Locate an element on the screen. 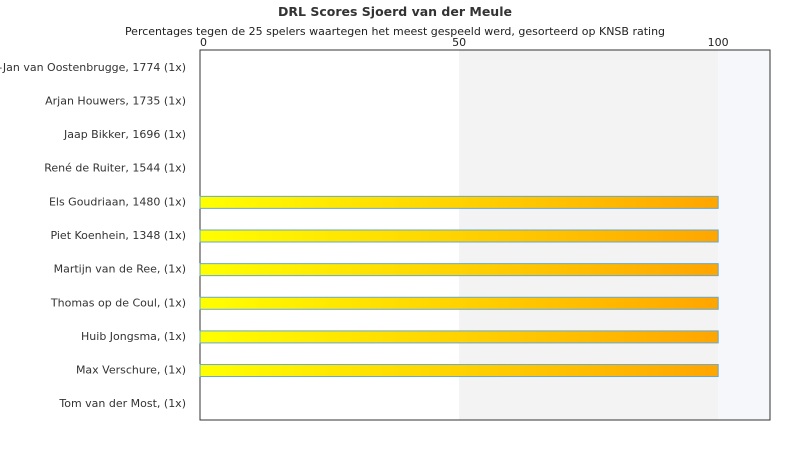  category-label: Thomas op de Coul, (1x) is located at coordinates (118, 302).